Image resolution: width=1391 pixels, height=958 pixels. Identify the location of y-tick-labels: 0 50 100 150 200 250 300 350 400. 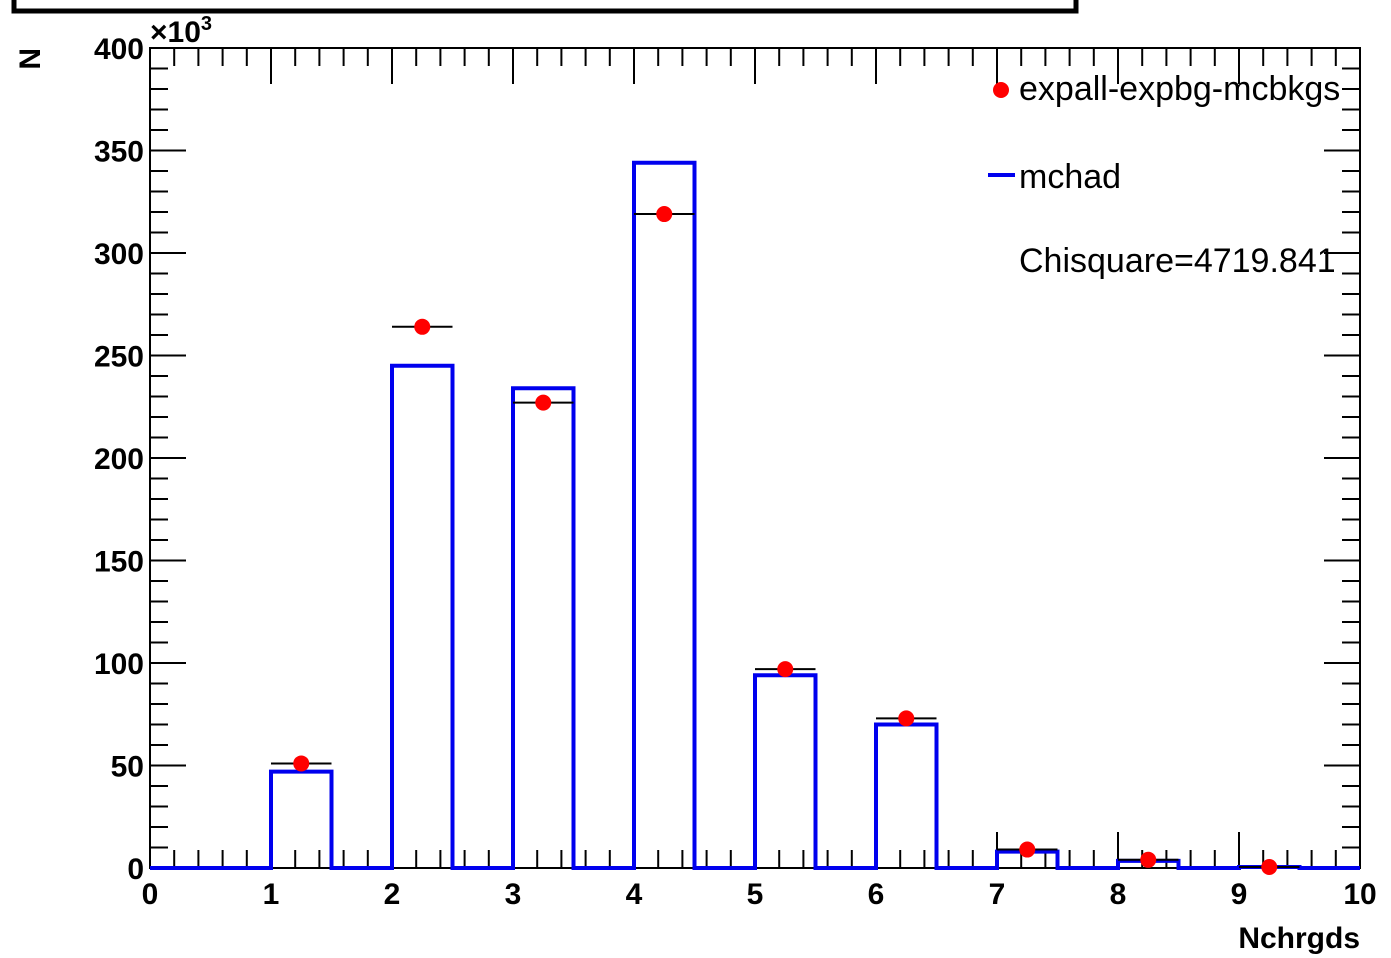
(119, 459).